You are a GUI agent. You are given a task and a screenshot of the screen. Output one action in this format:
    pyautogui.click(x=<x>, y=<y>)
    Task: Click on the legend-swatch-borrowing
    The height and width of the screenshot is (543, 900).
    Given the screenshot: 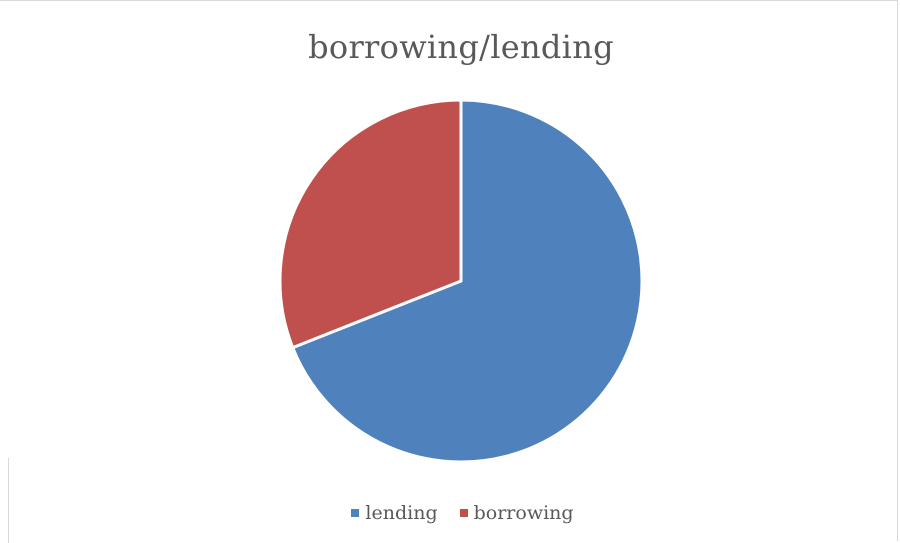 What is the action you would take?
    pyautogui.click(x=463, y=513)
    